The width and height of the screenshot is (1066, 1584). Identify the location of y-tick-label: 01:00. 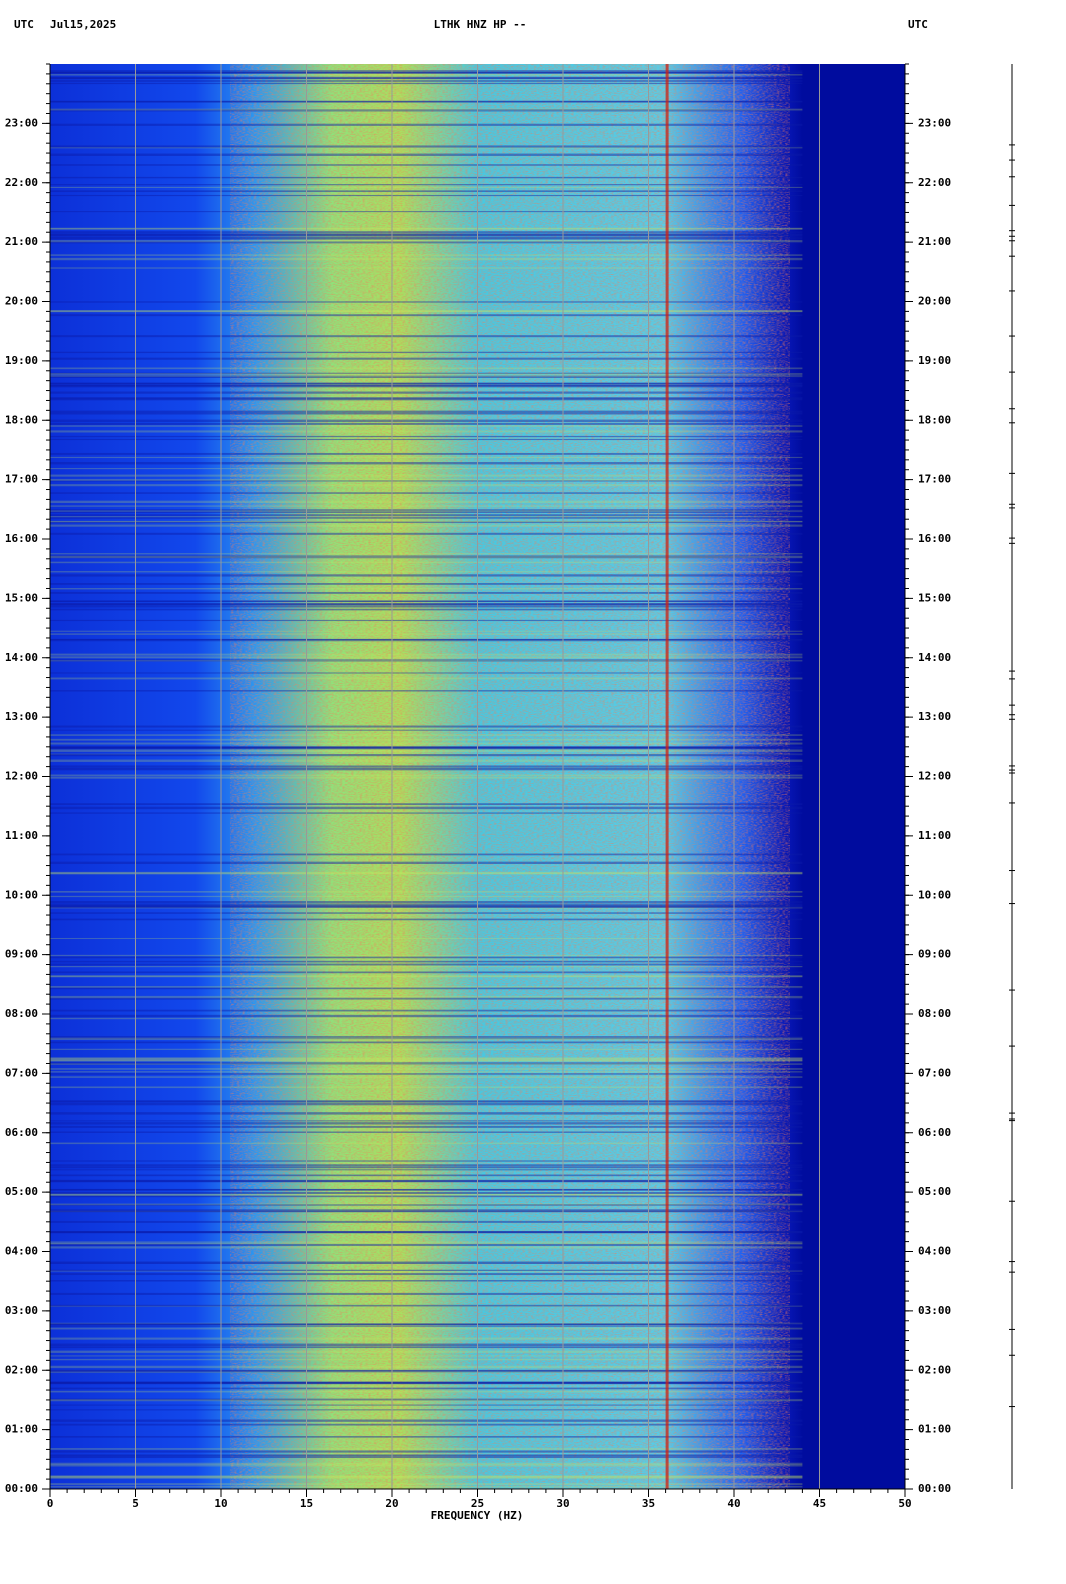
(934, 1429).